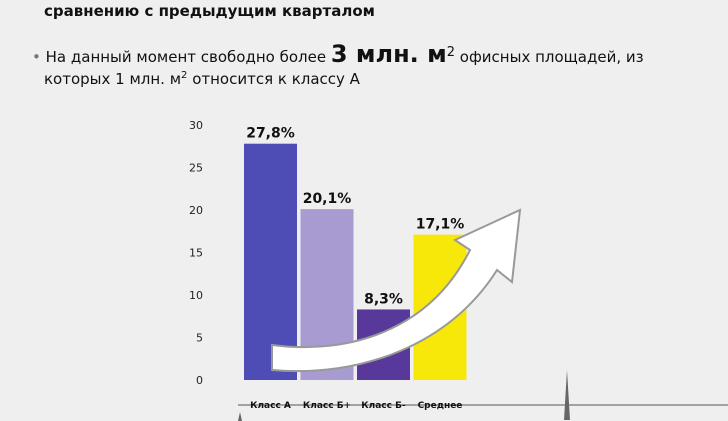  I want to click on x-tick-label: Класс Б-, so click(383, 406).